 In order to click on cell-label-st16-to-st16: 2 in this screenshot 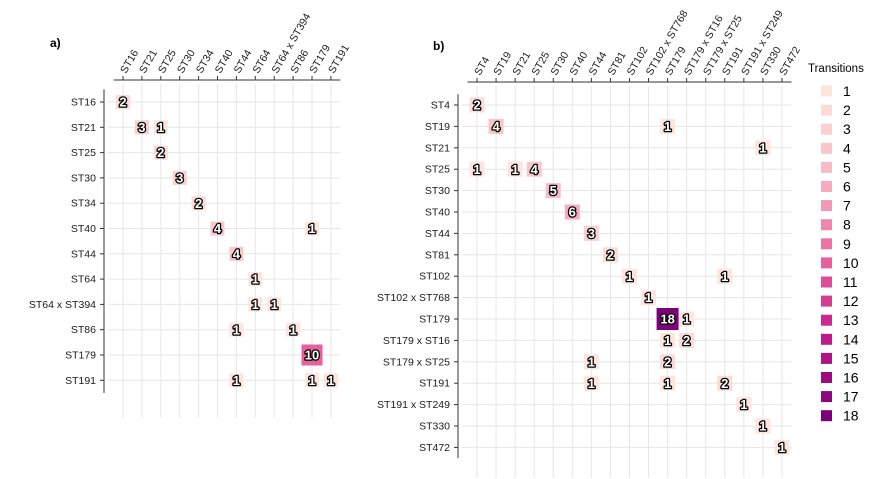, I will do `click(122, 102)`.